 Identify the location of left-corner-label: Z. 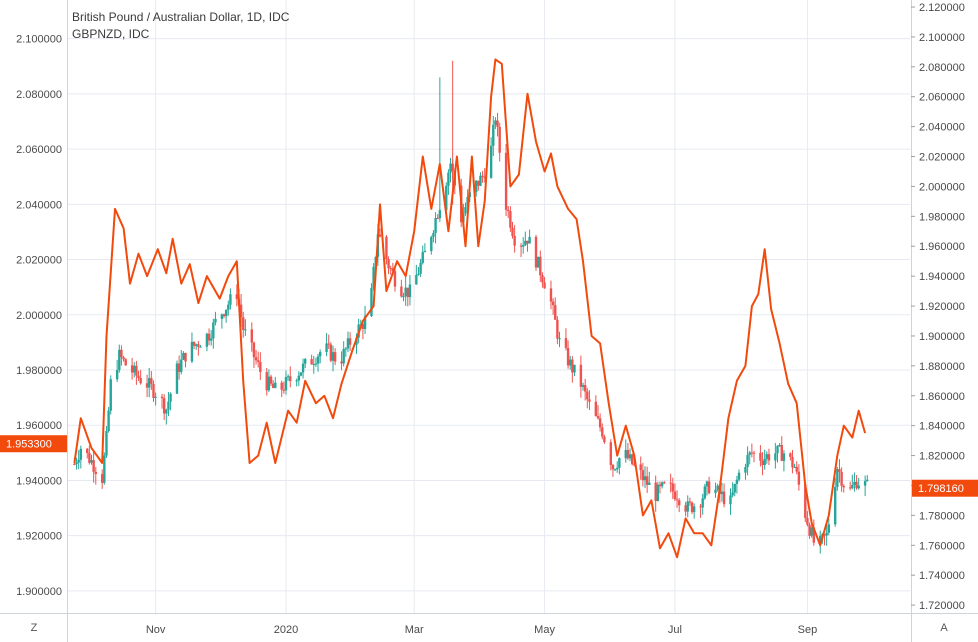
(34, 628).